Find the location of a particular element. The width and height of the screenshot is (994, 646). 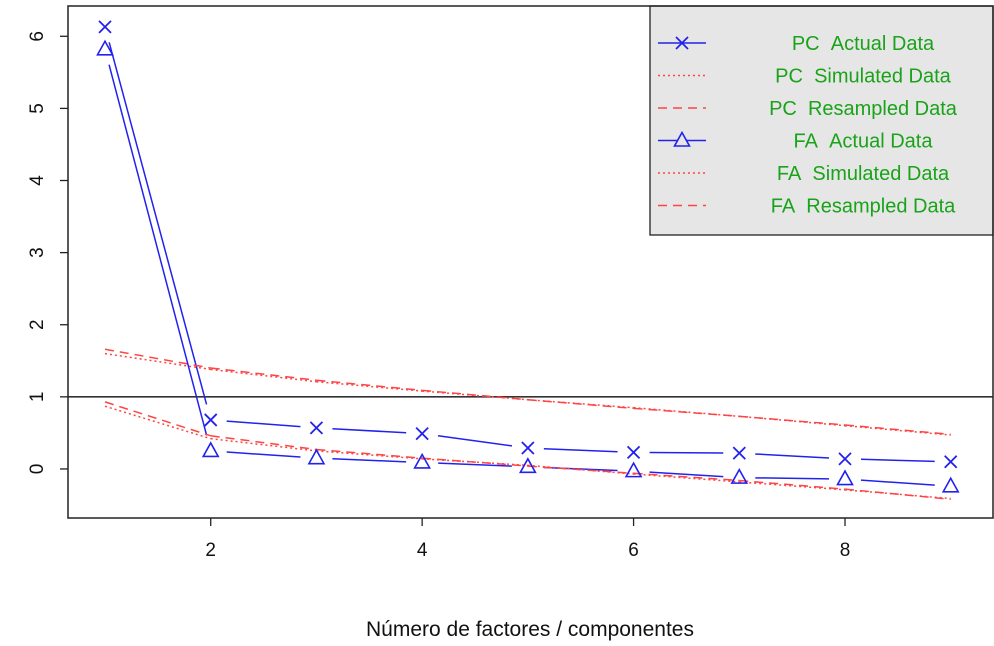

legend-label: FA Simulated Data is located at coordinates (863, 174).